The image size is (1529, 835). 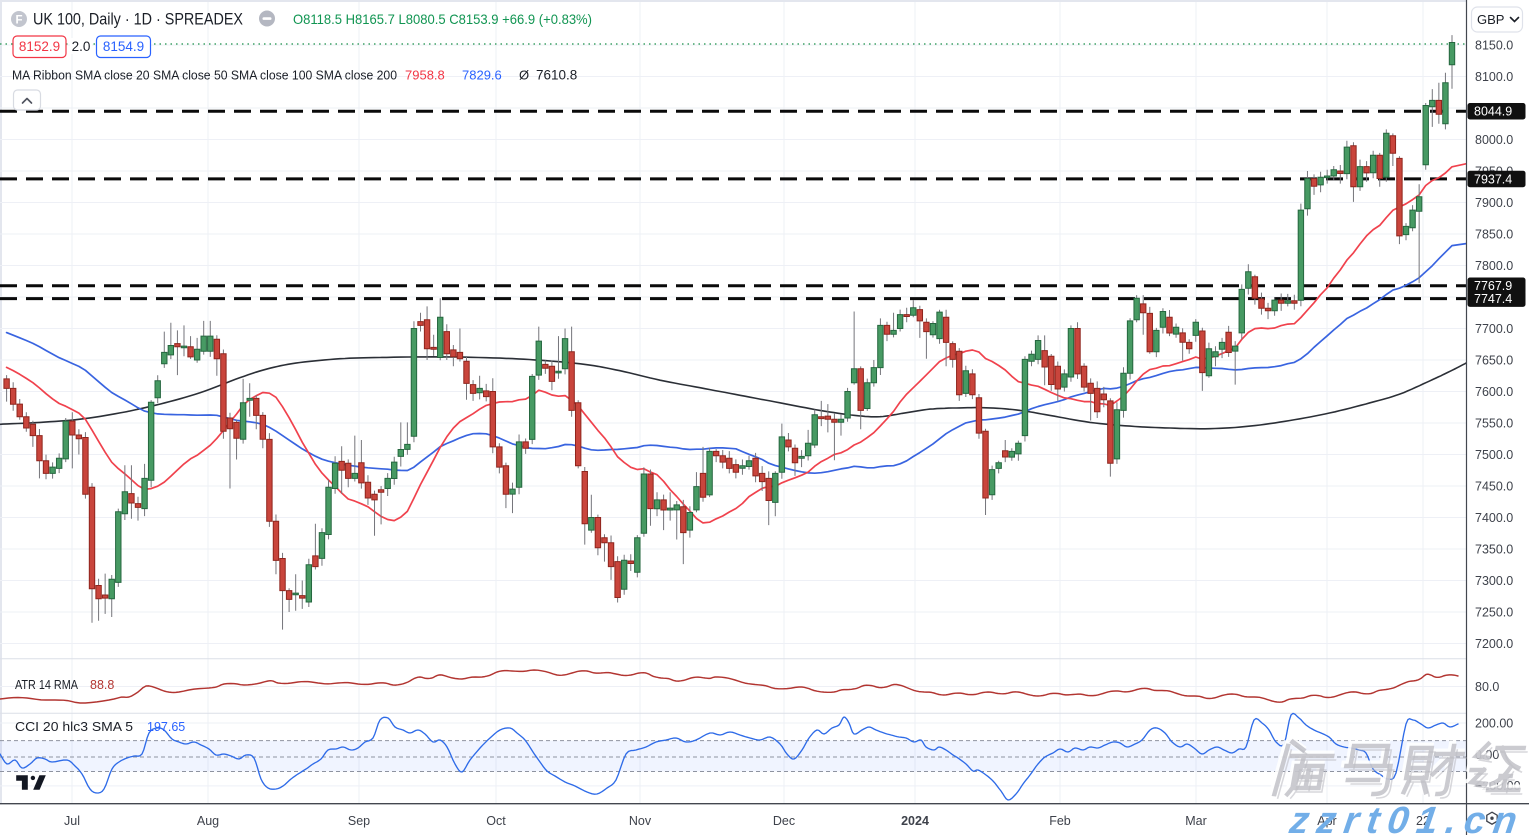 What do you see at coordinates (208, 821) in the screenshot?
I see `svg-text: Aug` at bounding box center [208, 821].